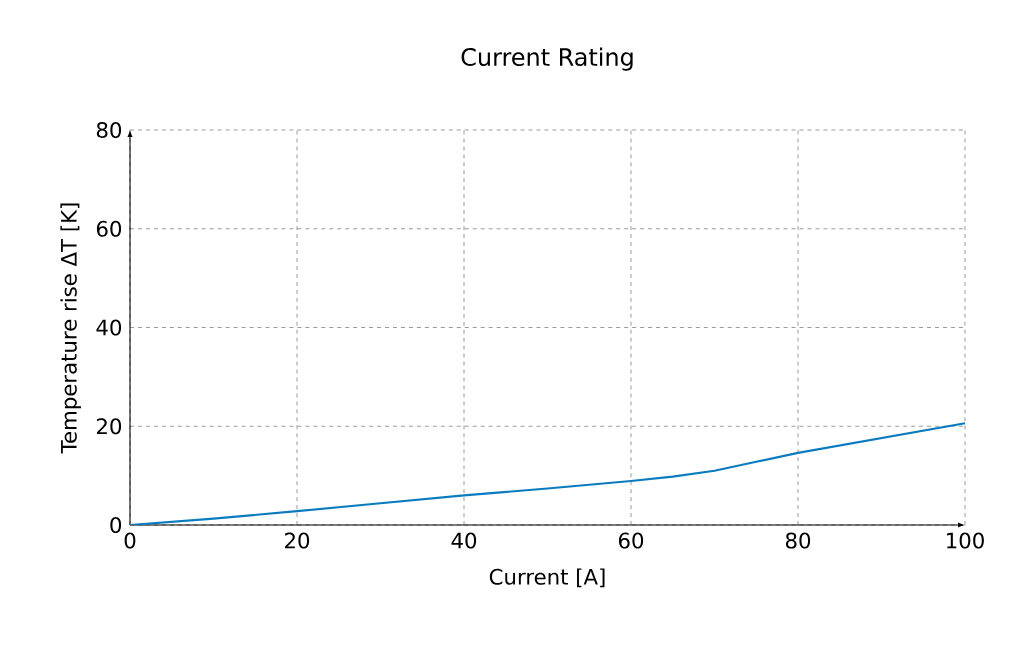 The height and width of the screenshot is (662, 1024). Describe the element at coordinates (116, 525) in the screenshot. I see `y-tick-label: 0` at that location.